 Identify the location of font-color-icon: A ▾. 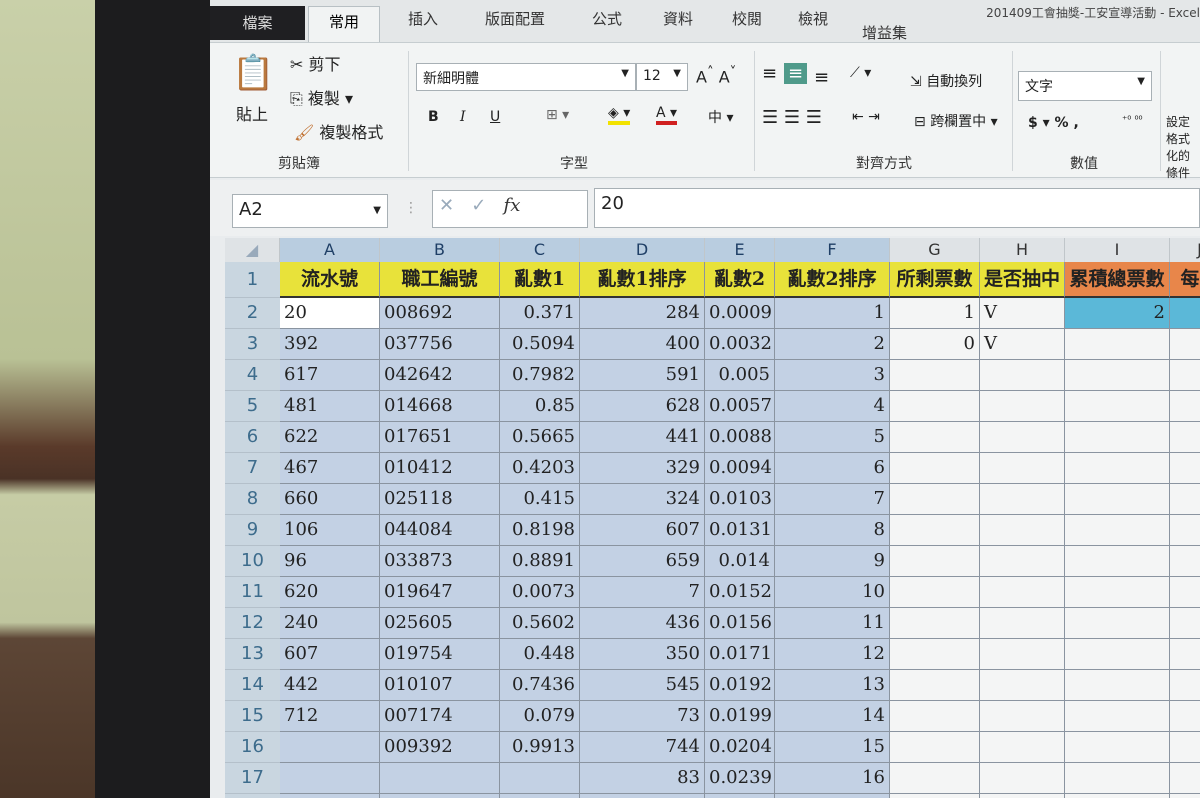
(667, 115).